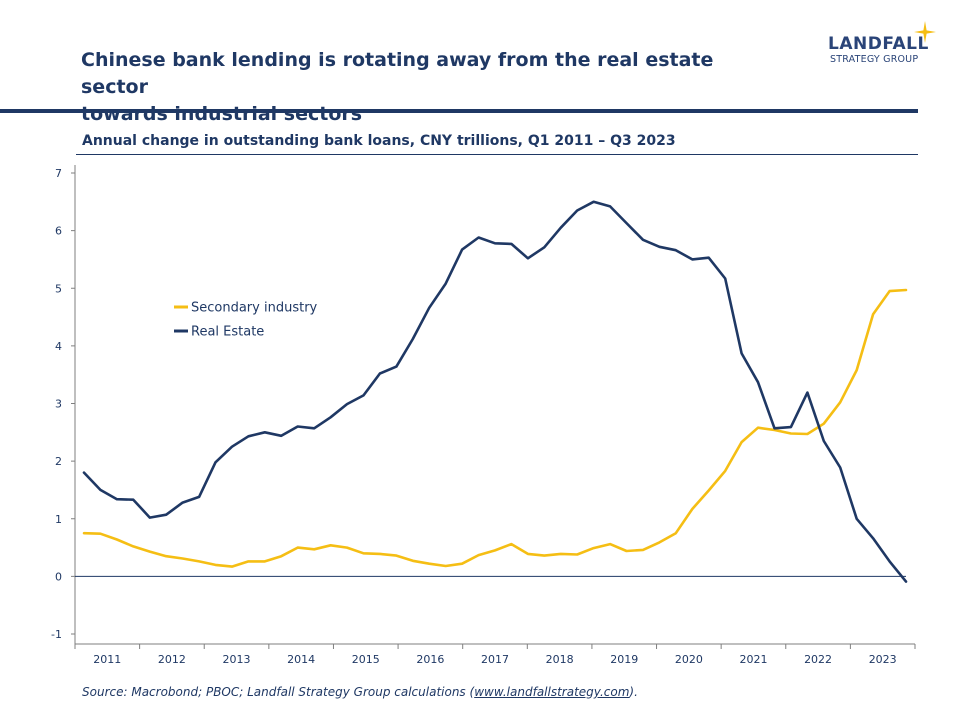 Image resolution: width=960 pixels, height=720 pixels. What do you see at coordinates (58, 346) in the screenshot?
I see `y-tick-label: 4` at bounding box center [58, 346].